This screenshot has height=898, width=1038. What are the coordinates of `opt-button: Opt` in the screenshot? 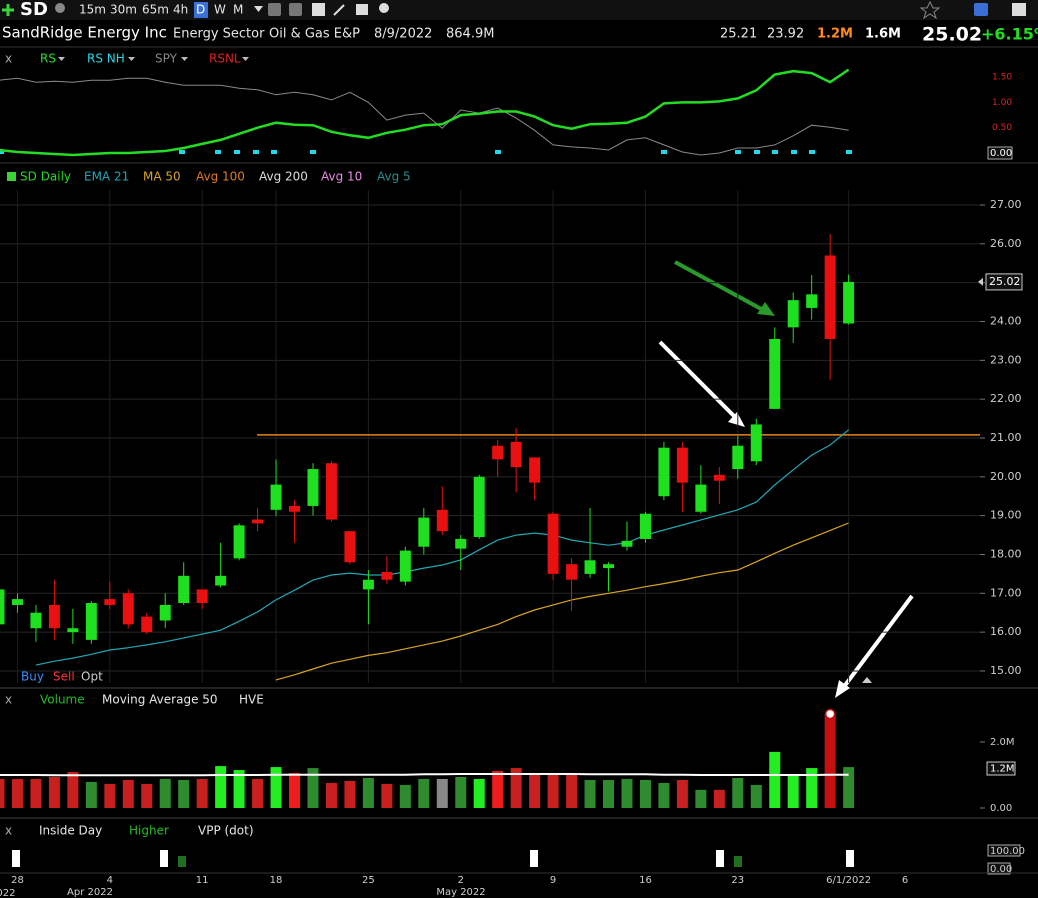 It's located at (92, 677).